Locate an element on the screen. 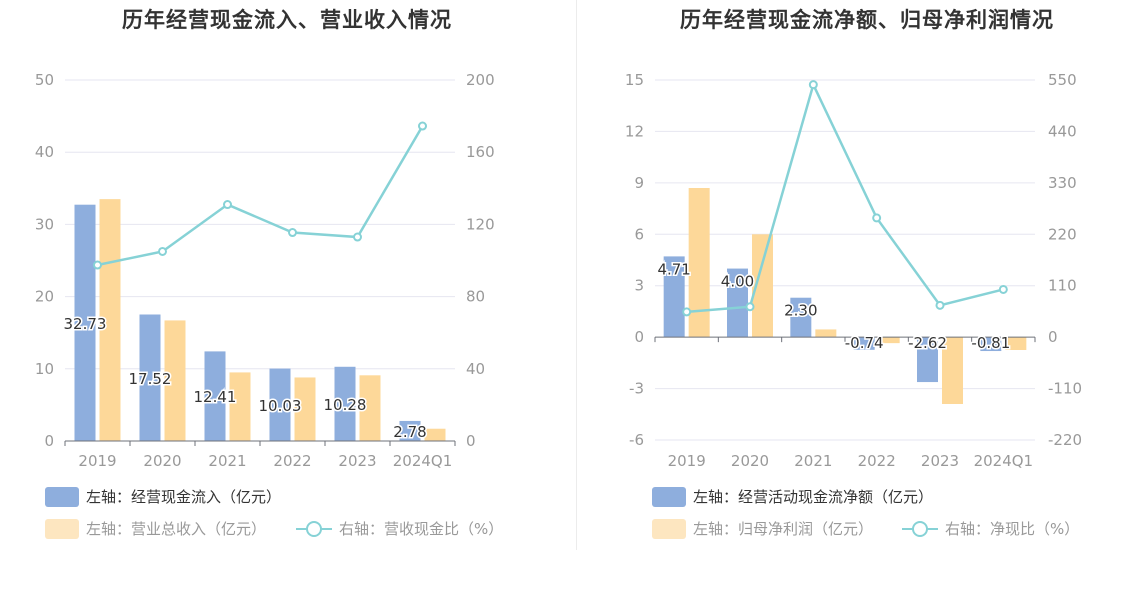  legend-label: 左轴：归母净利润（亿元） is located at coordinates (783, 529).